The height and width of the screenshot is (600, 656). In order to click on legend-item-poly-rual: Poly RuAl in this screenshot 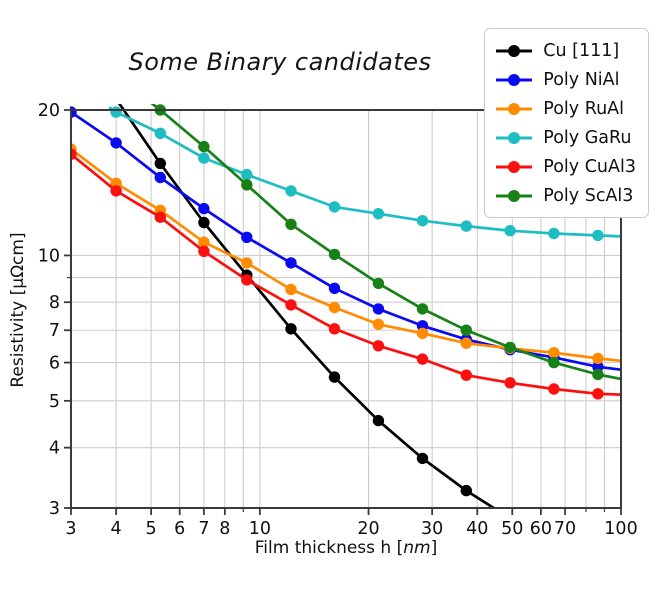, I will do `click(565, 108)`.